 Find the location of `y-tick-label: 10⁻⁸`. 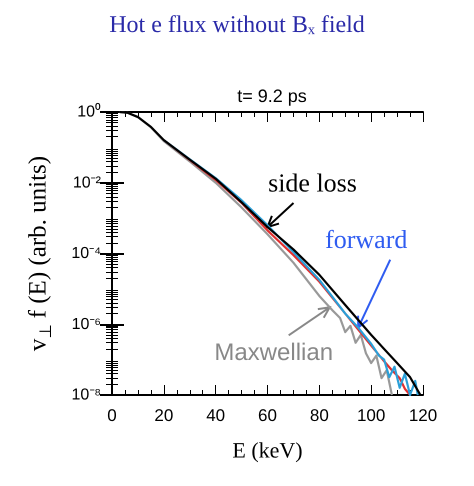

y-tick-label: 10⁻⁸ is located at coordinates (86, 395).